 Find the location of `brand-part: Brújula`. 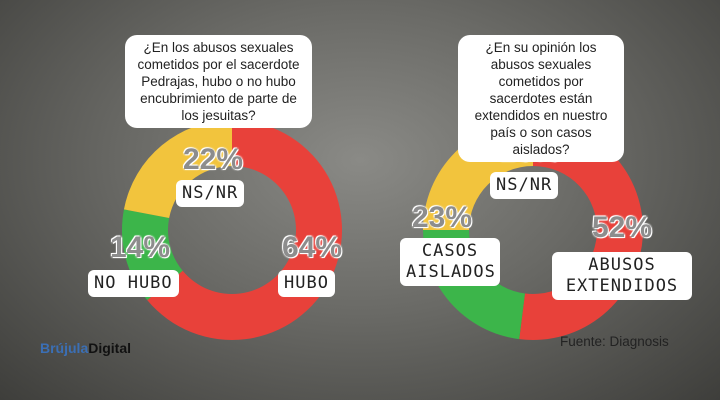

brand-part: Brújula is located at coordinates (64, 348).